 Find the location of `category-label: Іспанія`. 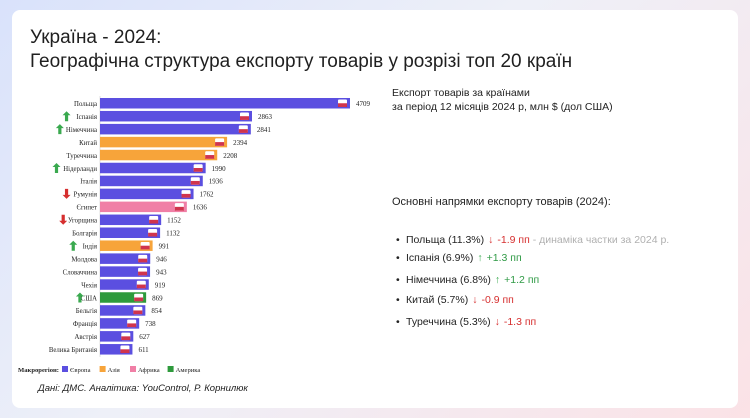

category-label: Іспанія is located at coordinates (86, 117).